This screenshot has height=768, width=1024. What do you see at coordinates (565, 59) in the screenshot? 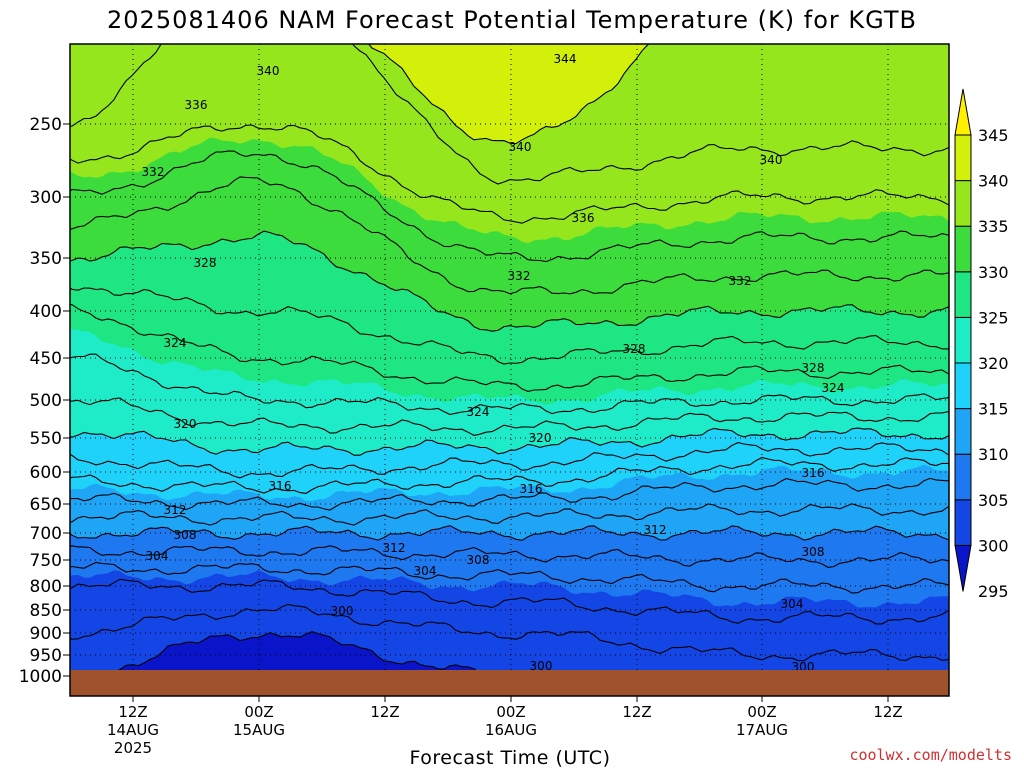
I see `contour-label: 344` at bounding box center [565, 59].